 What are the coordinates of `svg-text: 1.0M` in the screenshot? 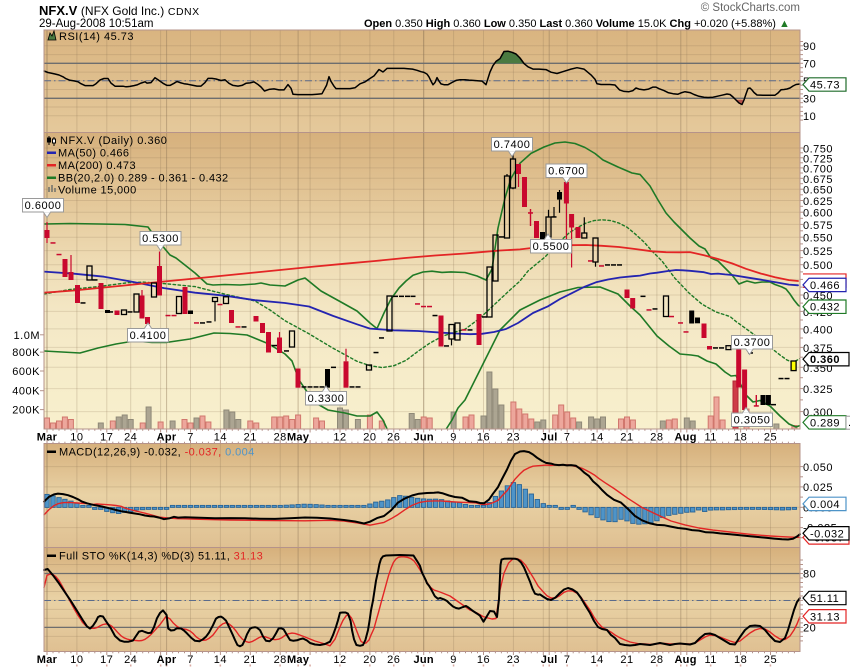 It's located at (27, 336).